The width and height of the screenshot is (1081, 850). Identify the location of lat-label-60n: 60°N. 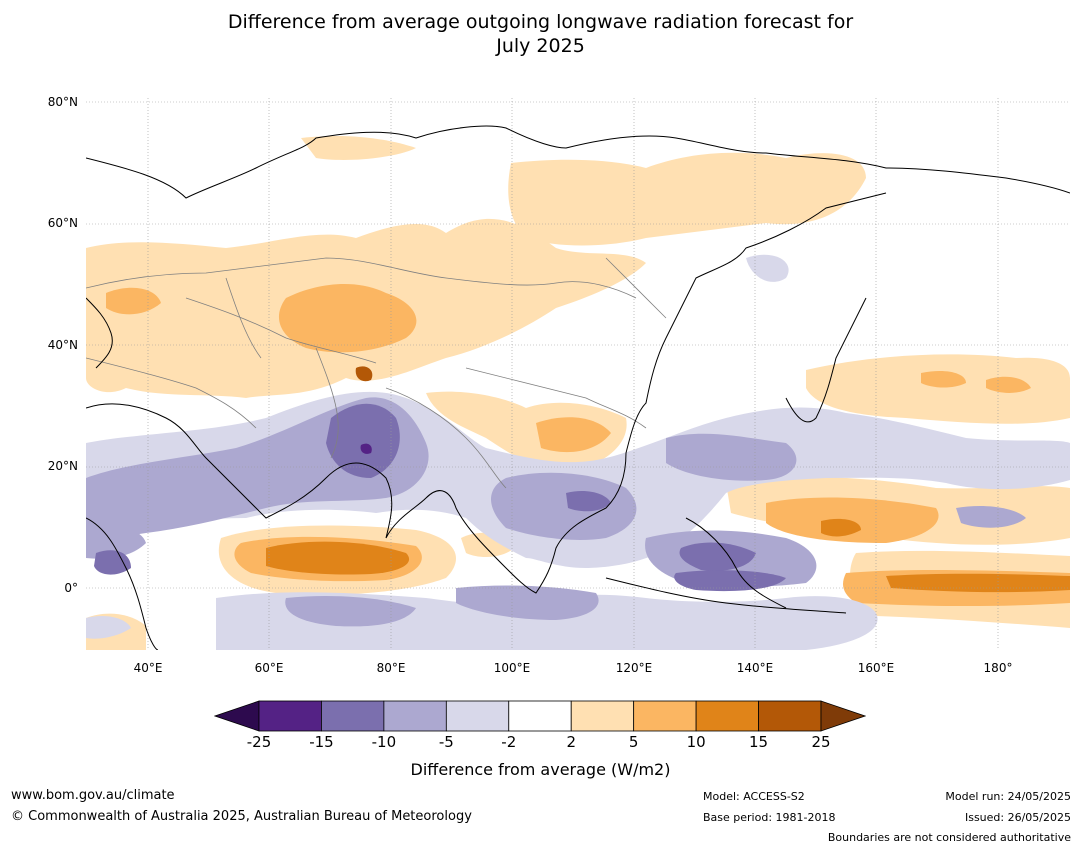
(62, 223).